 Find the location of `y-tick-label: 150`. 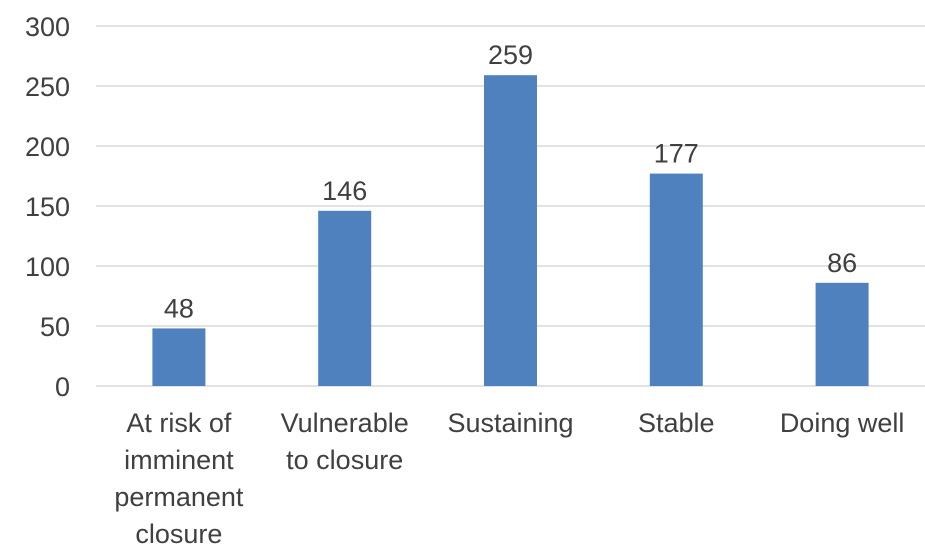

y-tick-label: 150 is located at coordinates (47, 207).